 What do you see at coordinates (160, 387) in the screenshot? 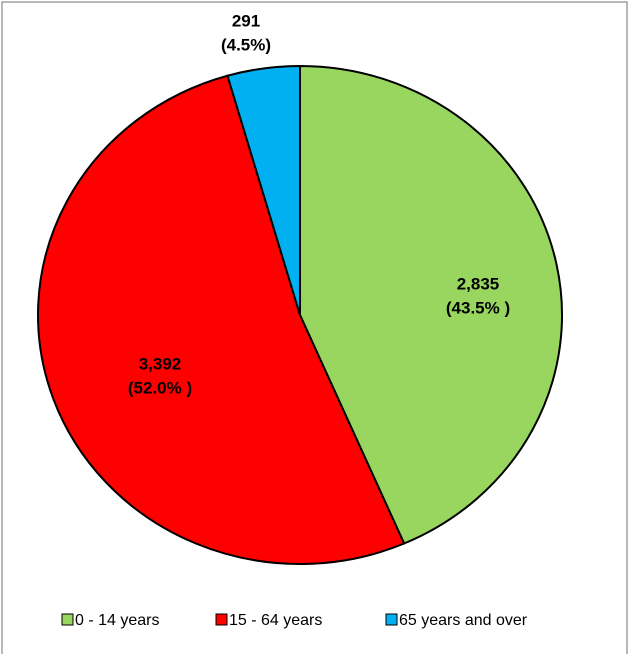
I see `percent-label: (52.0% )` at bounding box center [160, 387].